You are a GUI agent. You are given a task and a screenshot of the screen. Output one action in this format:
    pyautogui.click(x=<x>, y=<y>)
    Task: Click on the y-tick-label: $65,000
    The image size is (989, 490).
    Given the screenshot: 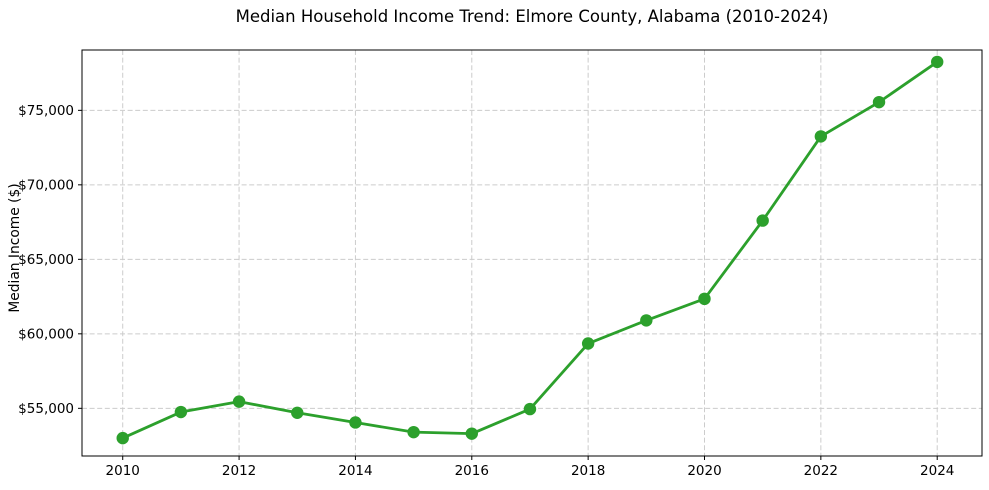 What is the action you would take?
    pyautogui.click(x=46, y=260)
    